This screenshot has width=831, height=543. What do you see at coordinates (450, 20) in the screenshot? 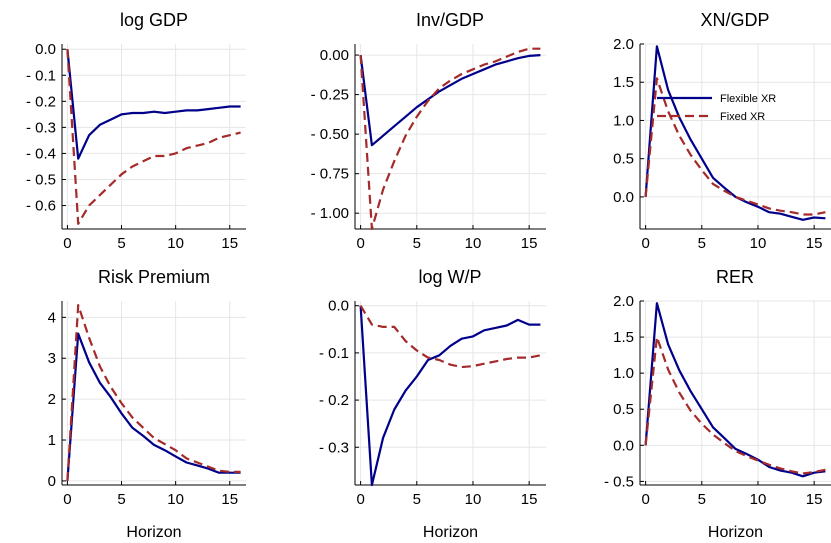
I see `panel-title: Inv/GDP` at bounding box center [450, 20].